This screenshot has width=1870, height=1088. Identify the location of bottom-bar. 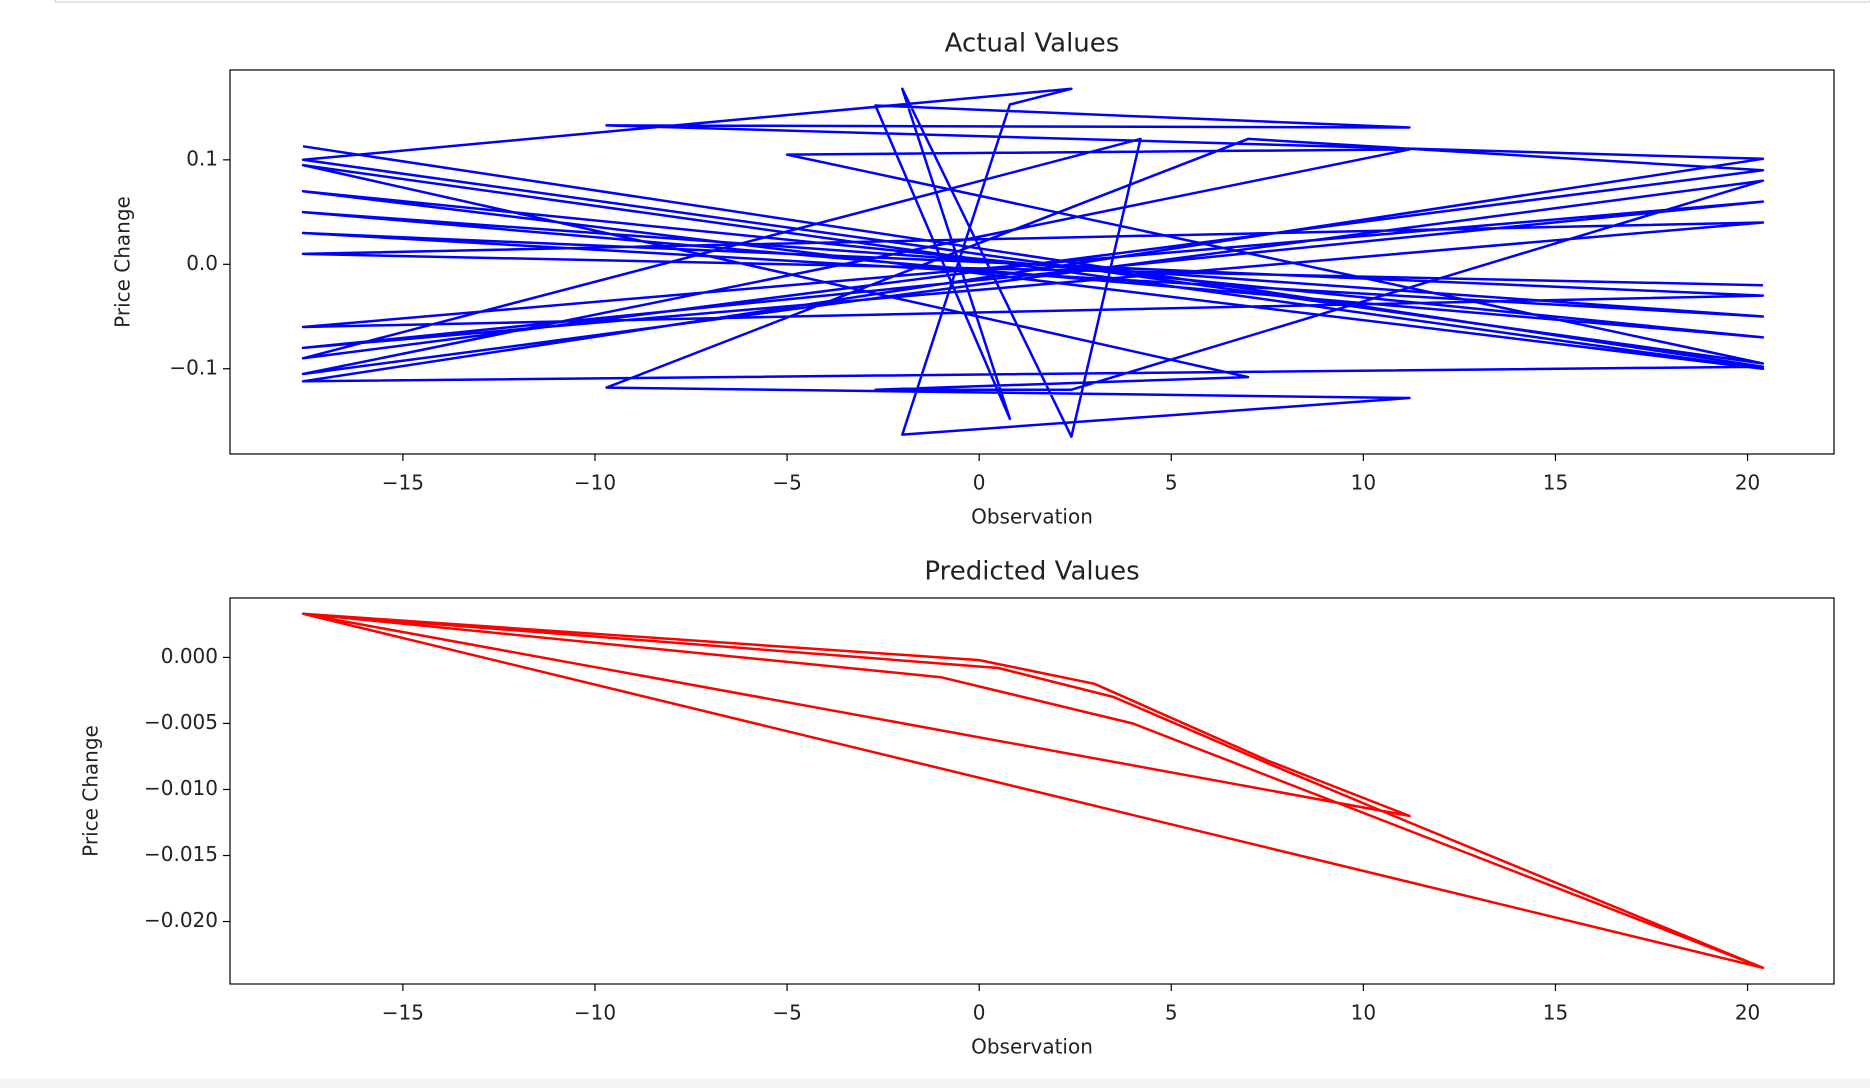
(935, 1083).